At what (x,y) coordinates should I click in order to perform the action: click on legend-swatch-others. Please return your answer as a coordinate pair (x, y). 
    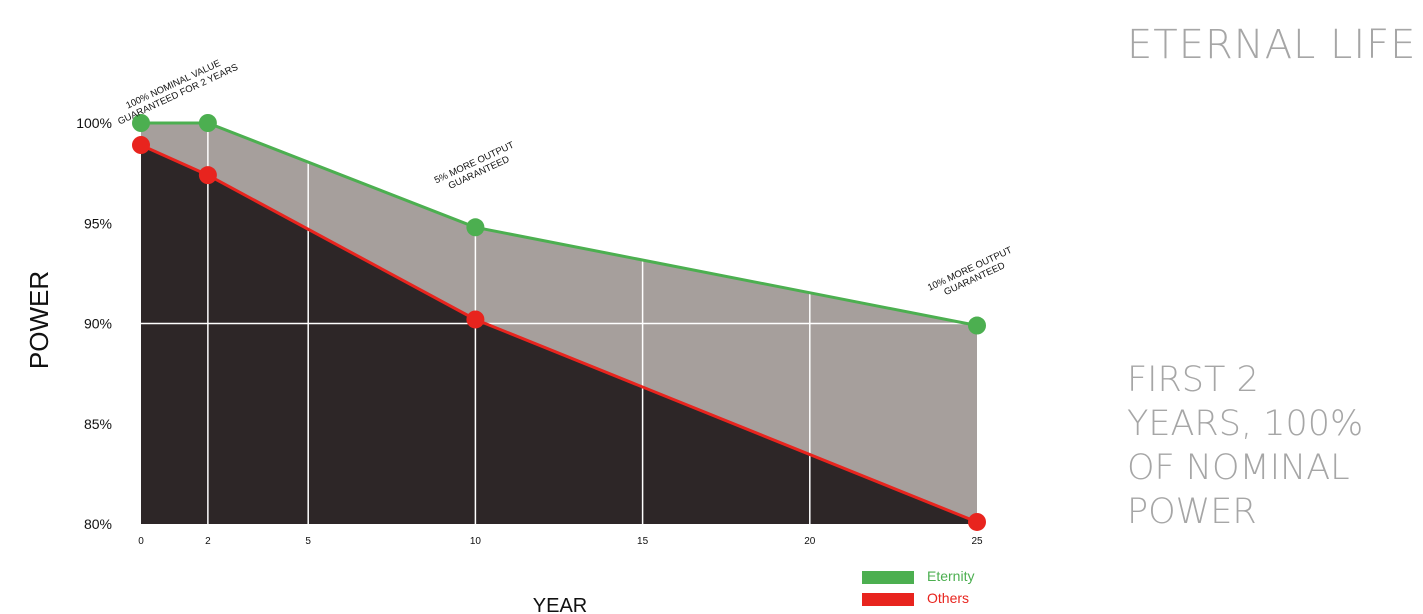
    Looking at the image, I should click on (888, 599).